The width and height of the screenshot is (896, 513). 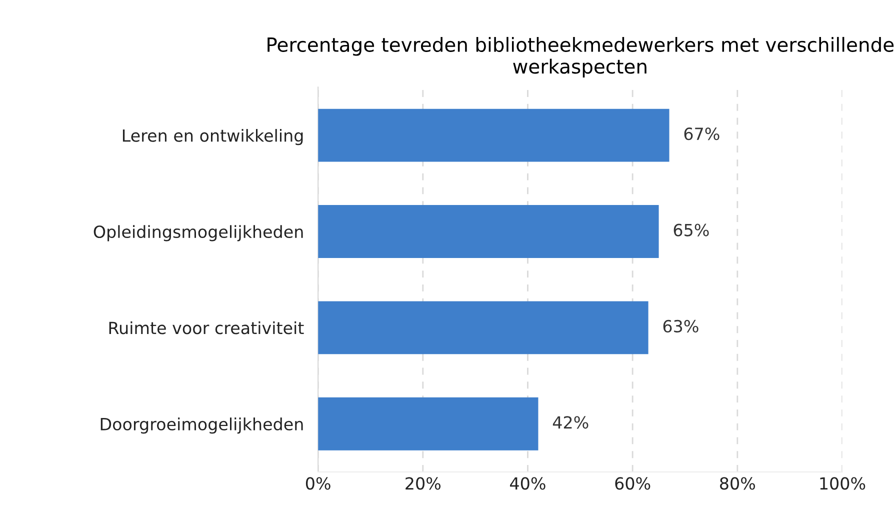 I want to click on chart-title: Percentage tevreden bibliotheekmedewerkers met verschillende werkaspecten, so click(x=581, y=57).